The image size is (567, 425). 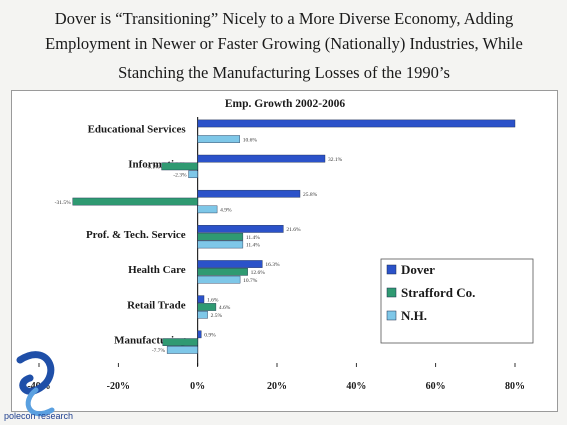 I want to click on data-label: -31.5%, so click(x=63, y=203).